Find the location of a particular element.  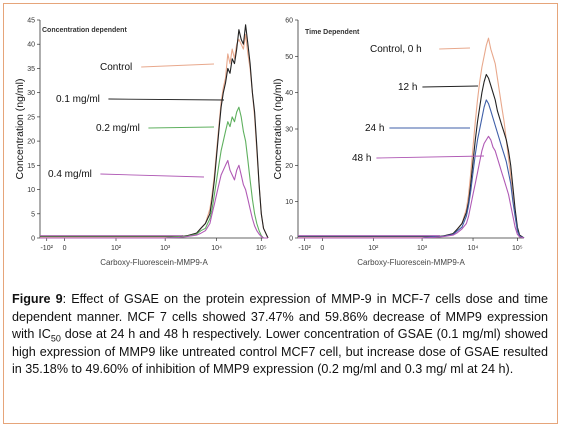

chart2-xtick-label: 10³ is located at coordinates (422, 248).